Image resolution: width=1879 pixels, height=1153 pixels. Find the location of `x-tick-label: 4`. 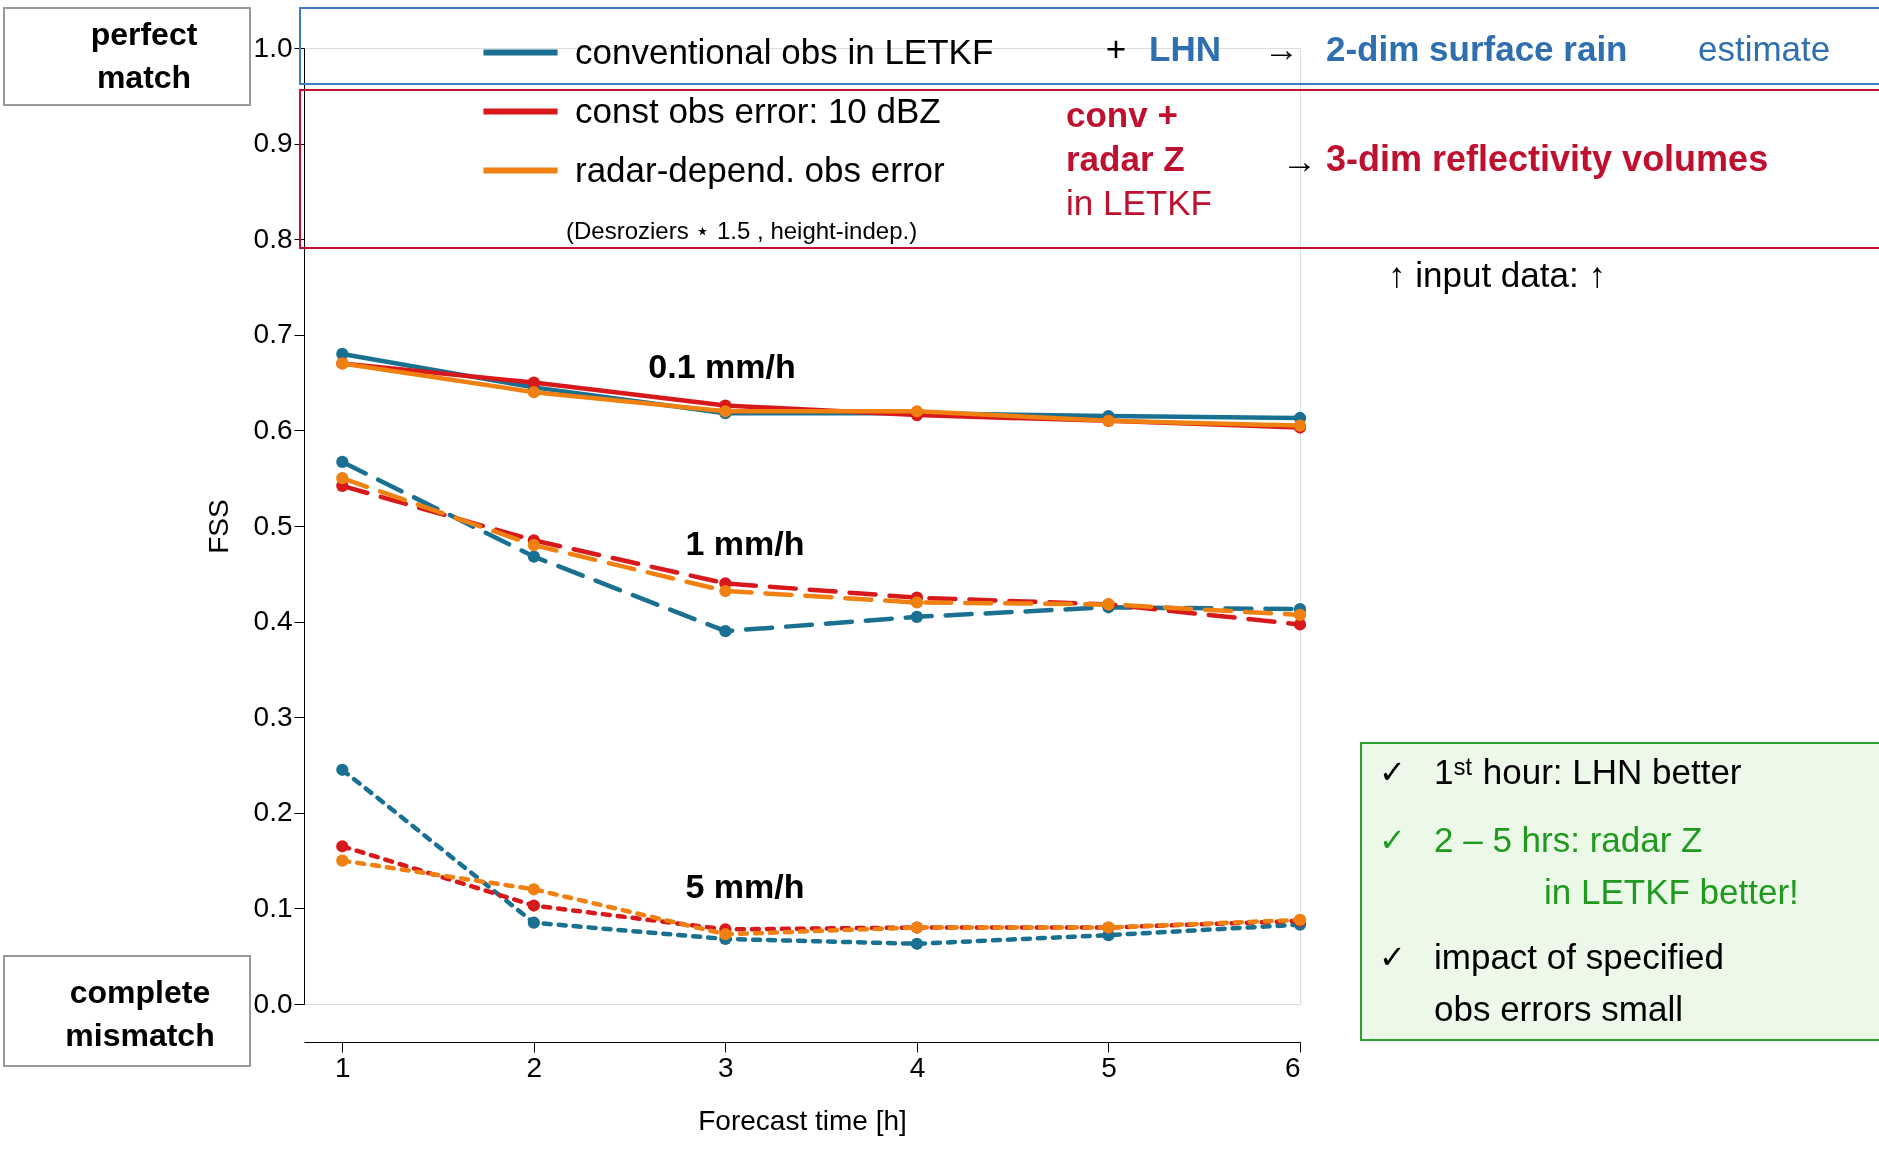

x-tick-label: 4 is located at coordinates (917, 1067).